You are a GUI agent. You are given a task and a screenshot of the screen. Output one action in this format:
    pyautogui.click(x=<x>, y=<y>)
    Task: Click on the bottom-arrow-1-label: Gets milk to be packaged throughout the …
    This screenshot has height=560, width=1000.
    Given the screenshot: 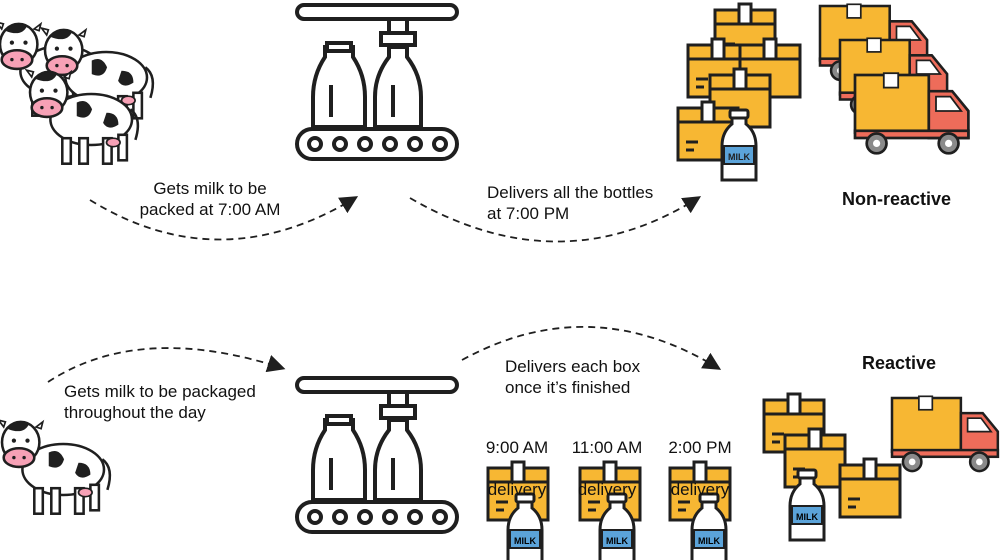 What is the action you would take?
    pyautogui.click(x=160, y=402)
    